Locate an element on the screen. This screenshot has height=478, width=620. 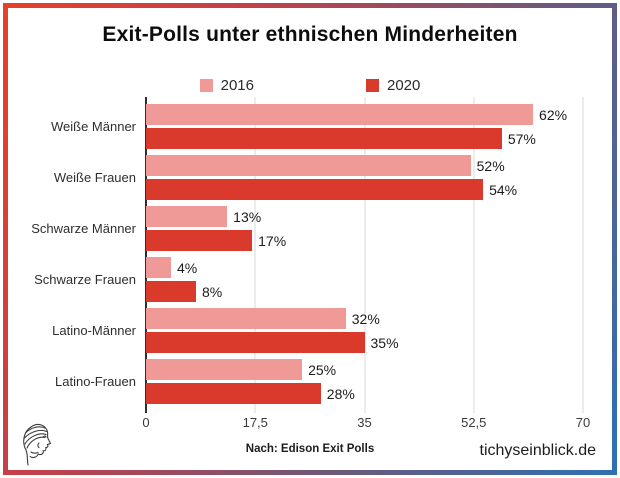
bar-line: 13% is located at coordinates (364, 216).